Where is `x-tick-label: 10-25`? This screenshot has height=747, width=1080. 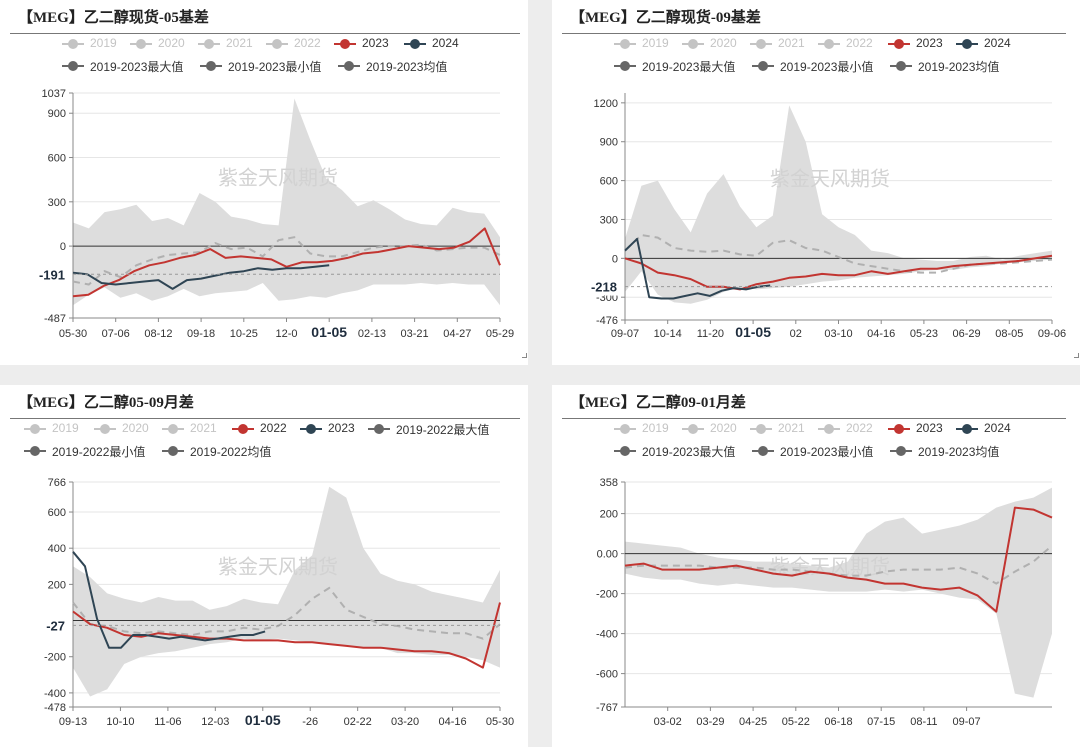 x-tick-label: 10-25 is located at coordinates (244, 334).